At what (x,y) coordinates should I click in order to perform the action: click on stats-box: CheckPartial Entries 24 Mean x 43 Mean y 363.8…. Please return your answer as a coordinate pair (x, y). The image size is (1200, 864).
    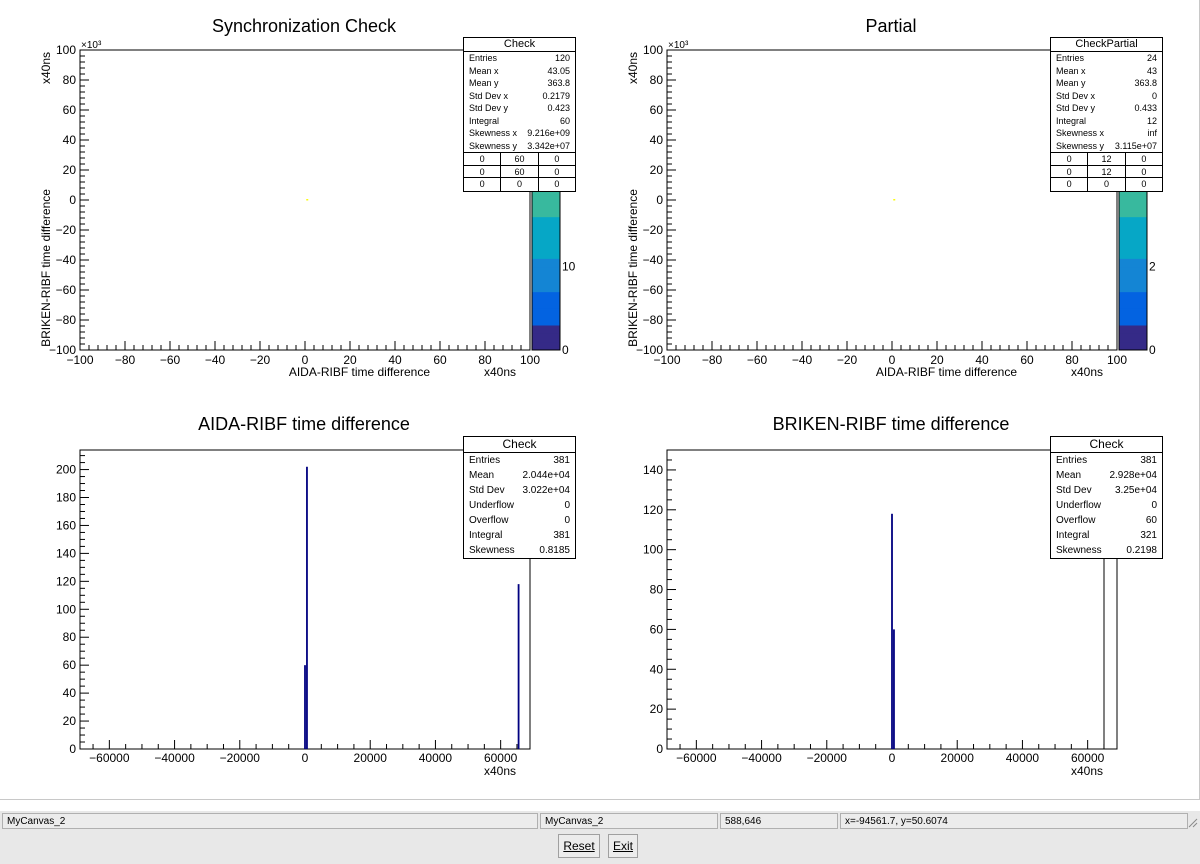
    Looking at the image, I should click on (1106, 114).